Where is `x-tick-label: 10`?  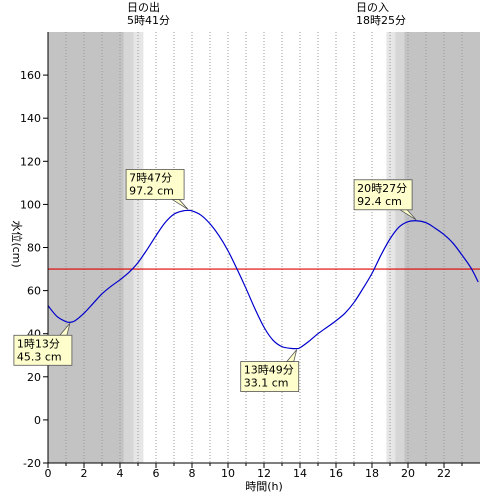 x-tick-label: 10 is located at coordinates (228, 473).